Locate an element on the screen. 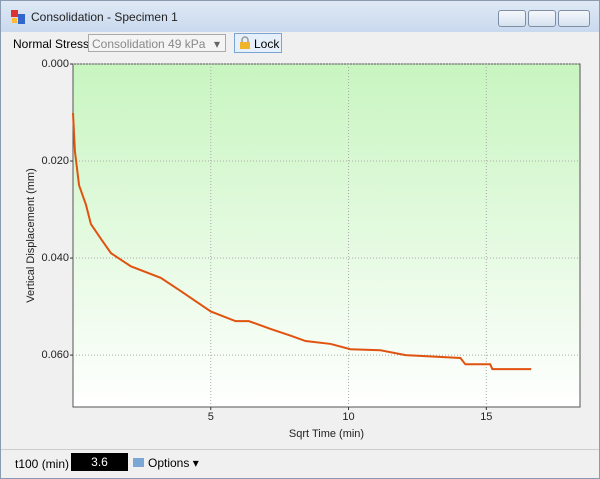 This screenshot has height=479, width=600. options-icon is located at coordinates (138, 462).